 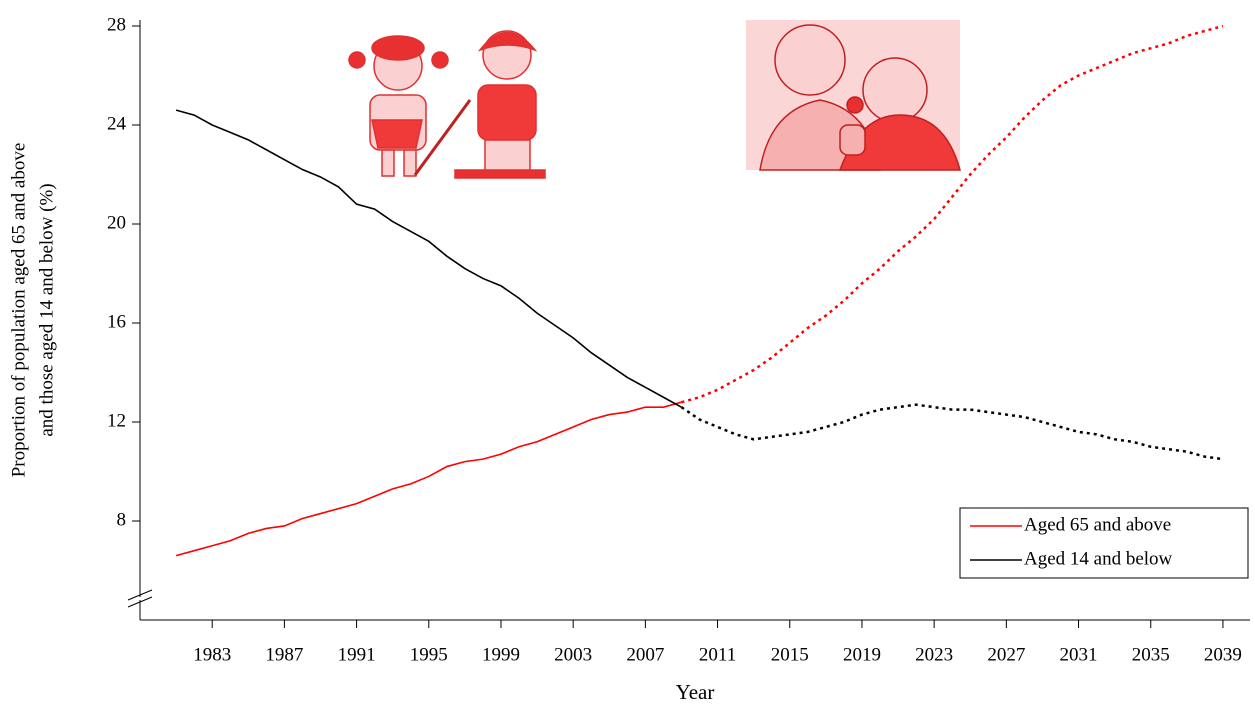 What do you see at coordinates (934, 654) in the screenshot?
I see `x-tick-label: 2023` at bounding box center [934, 654].